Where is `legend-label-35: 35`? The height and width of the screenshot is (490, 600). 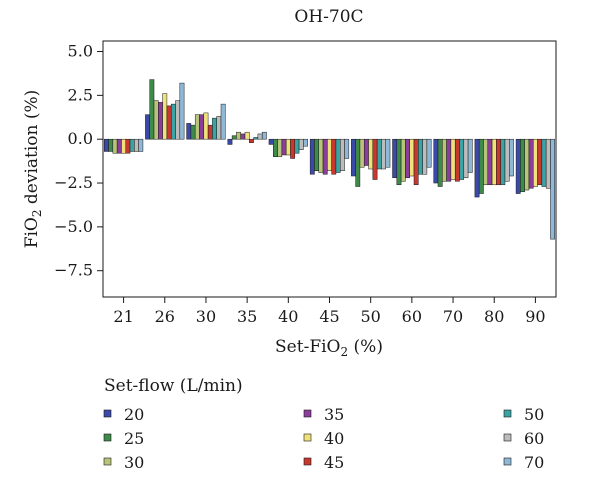 legend-label-35: 35 is located at coordinates (334, 414).